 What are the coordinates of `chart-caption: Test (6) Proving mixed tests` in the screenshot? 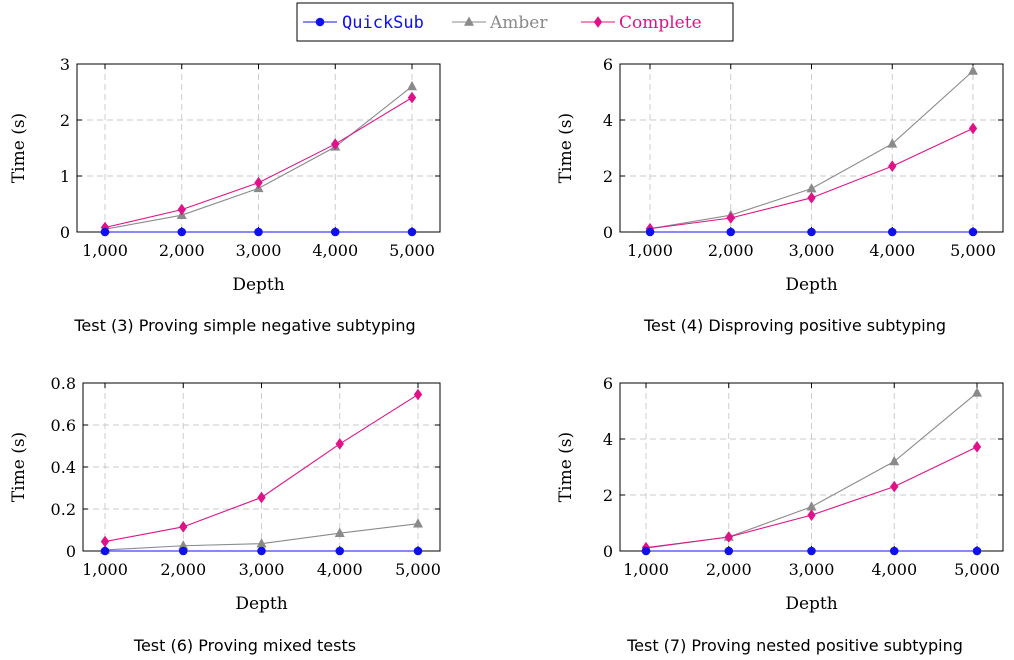 It's located at (244, 645).